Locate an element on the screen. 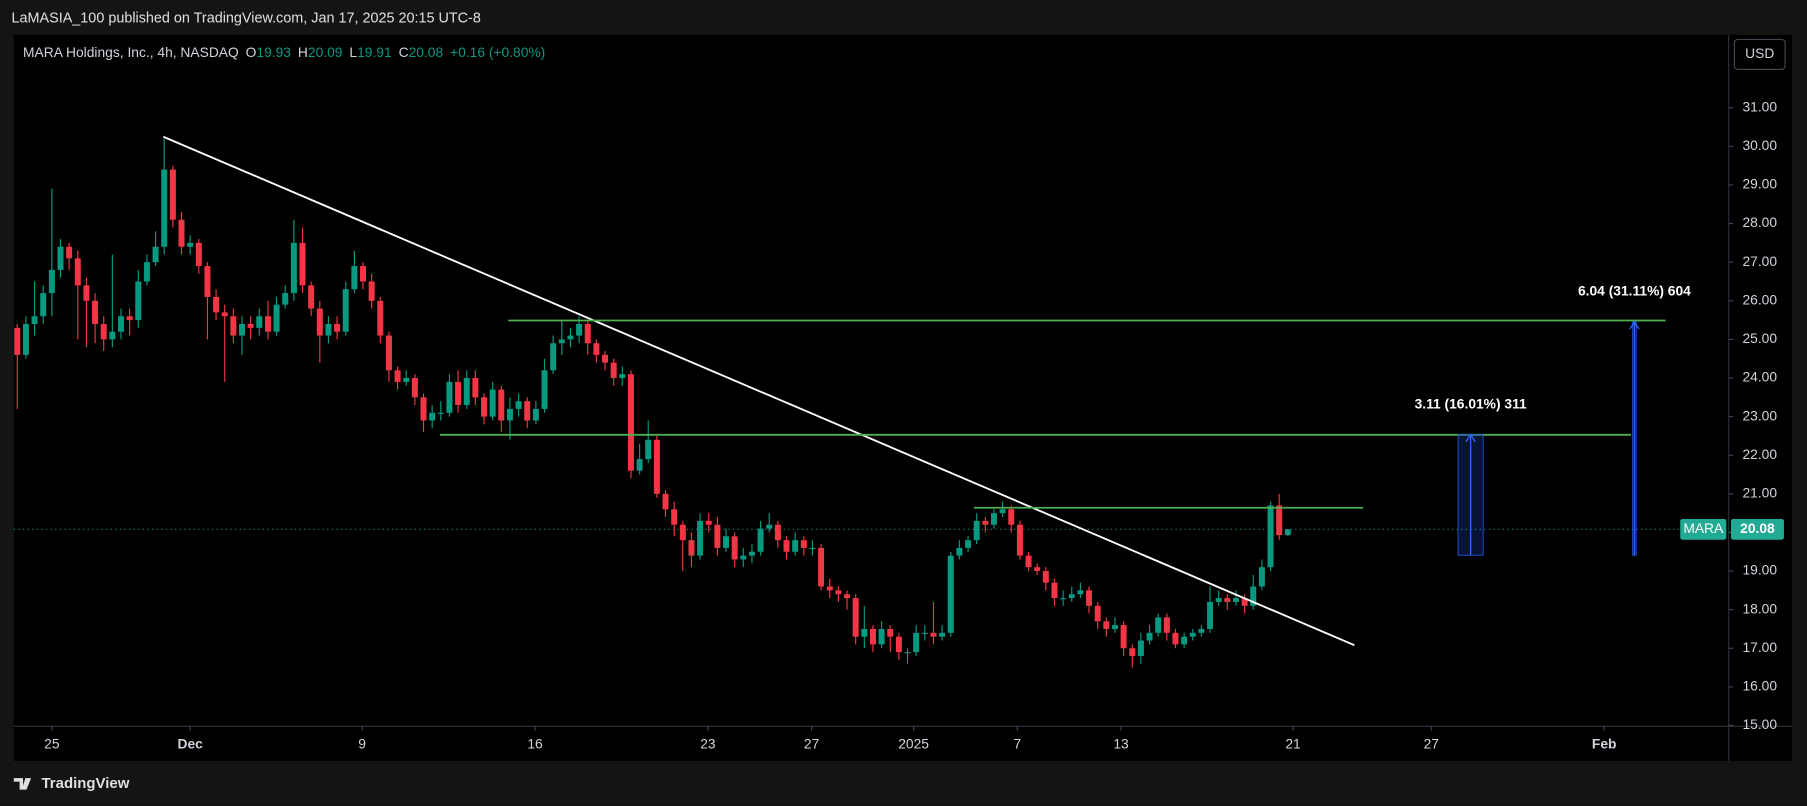 The width and height of the screenshot is (1807, 806). x-tick-label: 7 is located at coordinates (1017, 743).